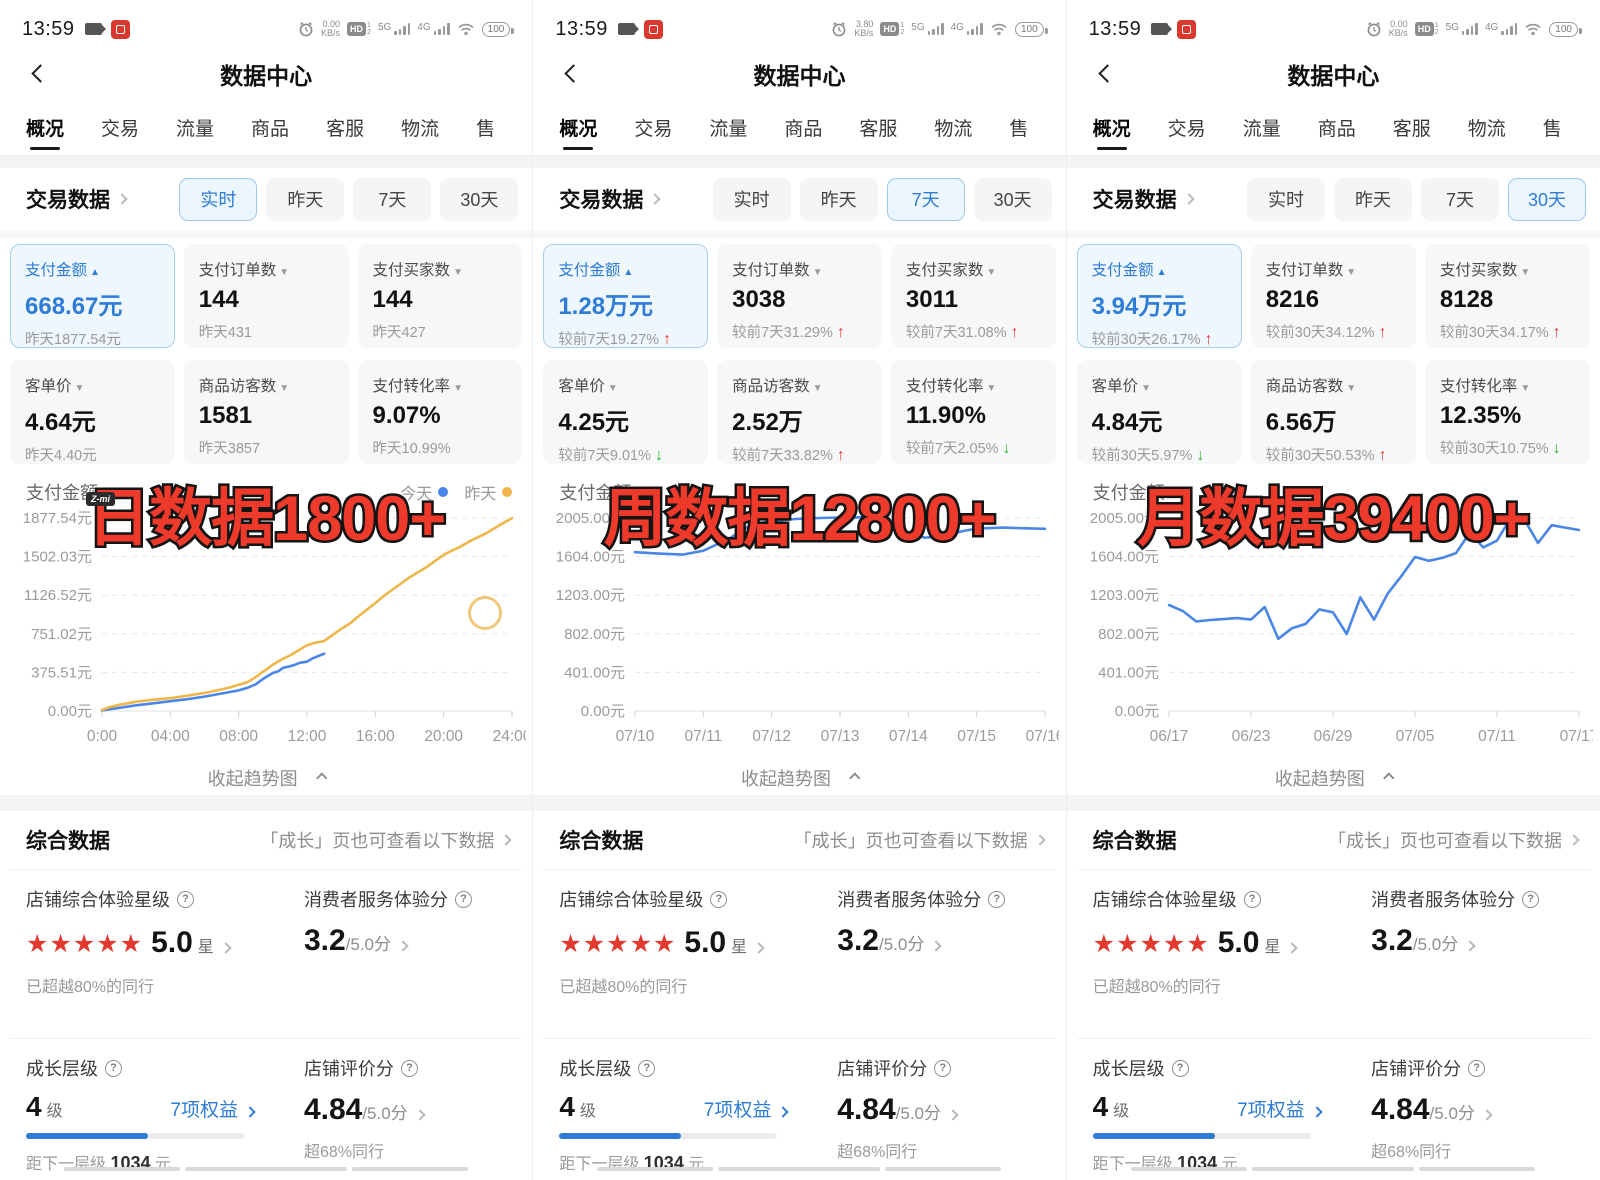  What do you see at coordinates (973, 296) in the screenshot?
I see `metric-card-pay-buyers: 支付买家数 ▼ 3011 较前7天31.08% ↑` at bounding box center [973, 296].